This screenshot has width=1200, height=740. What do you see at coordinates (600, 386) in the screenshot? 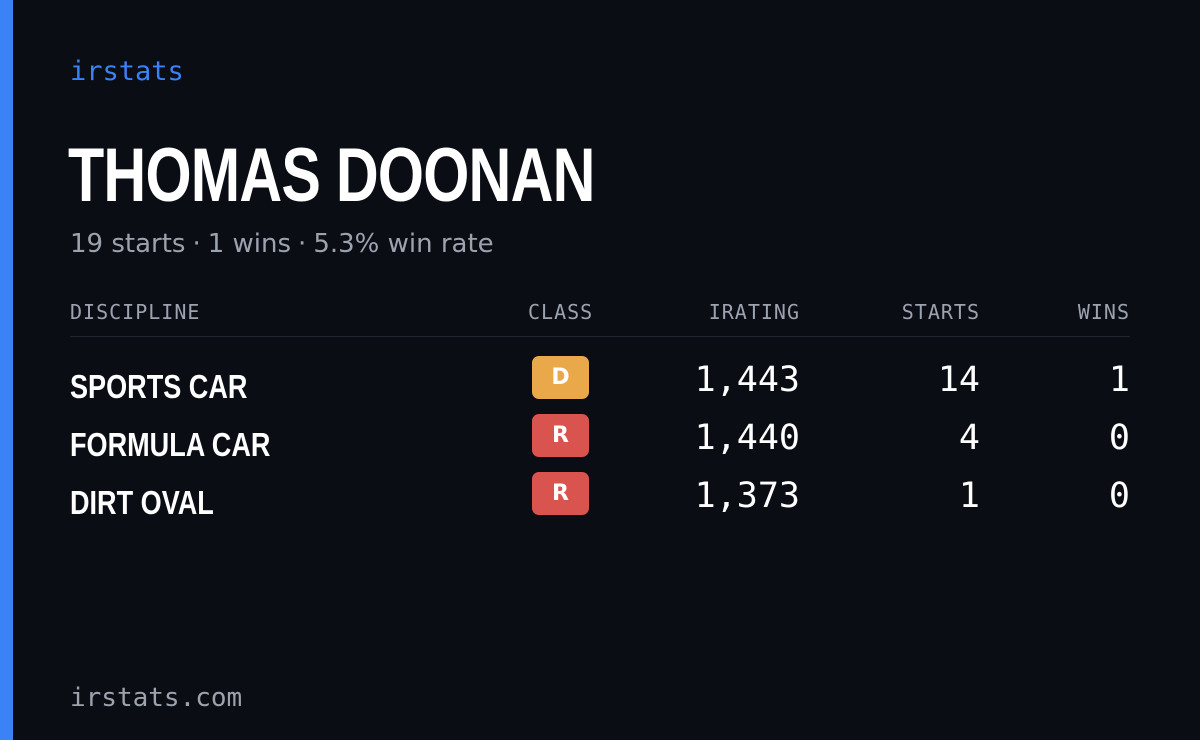
I see `table-row: SPORTS CAR D 1,443 14 1` at bounding box center [600, 386].